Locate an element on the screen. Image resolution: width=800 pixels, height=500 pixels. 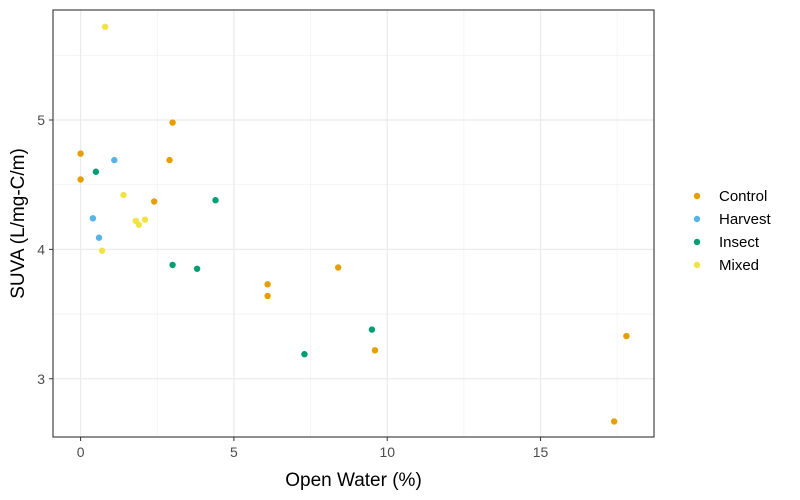
x-tick-label: 15 is located at coordinates (541, 452).